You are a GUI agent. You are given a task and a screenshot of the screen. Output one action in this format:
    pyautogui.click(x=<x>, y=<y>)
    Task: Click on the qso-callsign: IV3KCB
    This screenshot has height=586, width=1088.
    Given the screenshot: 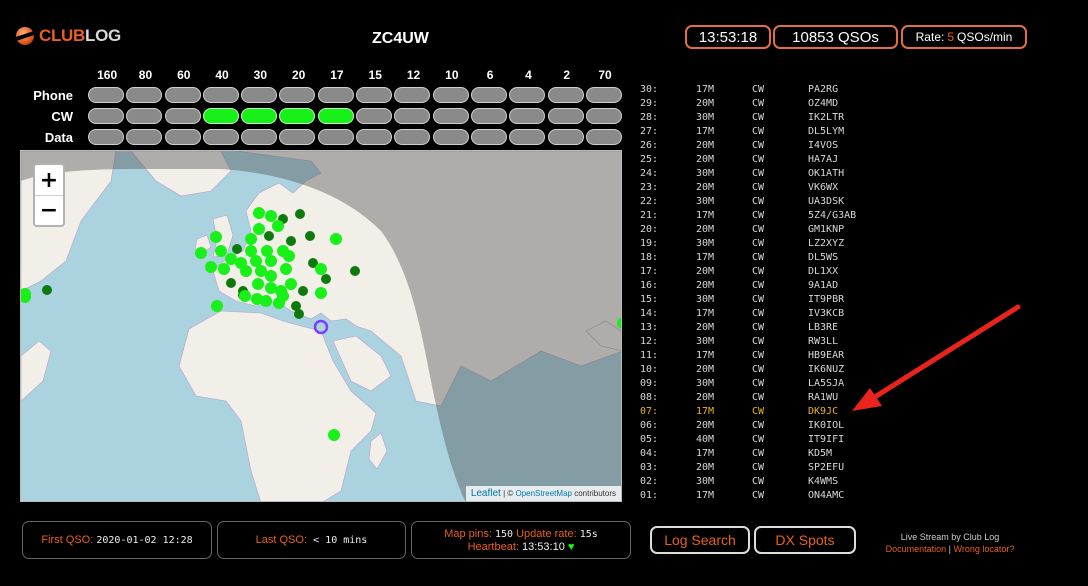 What is the action you would take?
    pyautogui.click(x=826, y=313)
    